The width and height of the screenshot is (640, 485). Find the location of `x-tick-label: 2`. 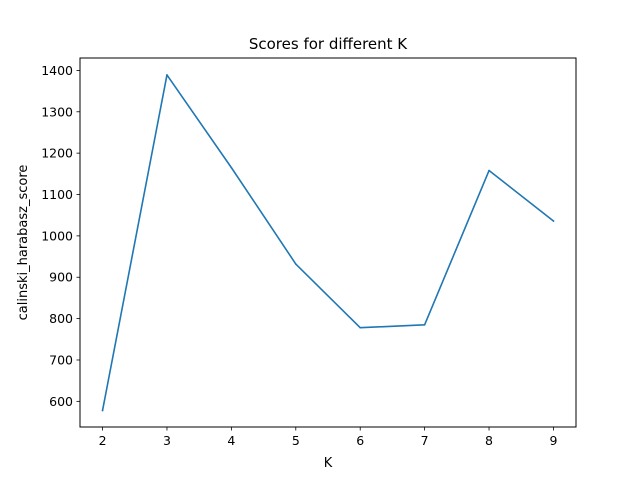

x-tick-label: 2 is located at coordinates (103, 440).